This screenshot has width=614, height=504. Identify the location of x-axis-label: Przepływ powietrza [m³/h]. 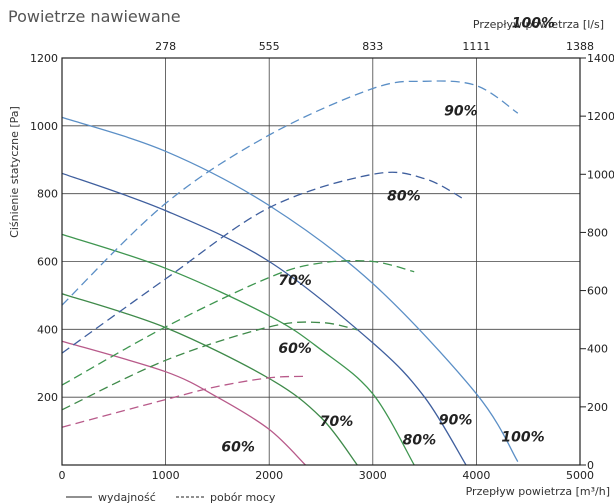
(538, 491).